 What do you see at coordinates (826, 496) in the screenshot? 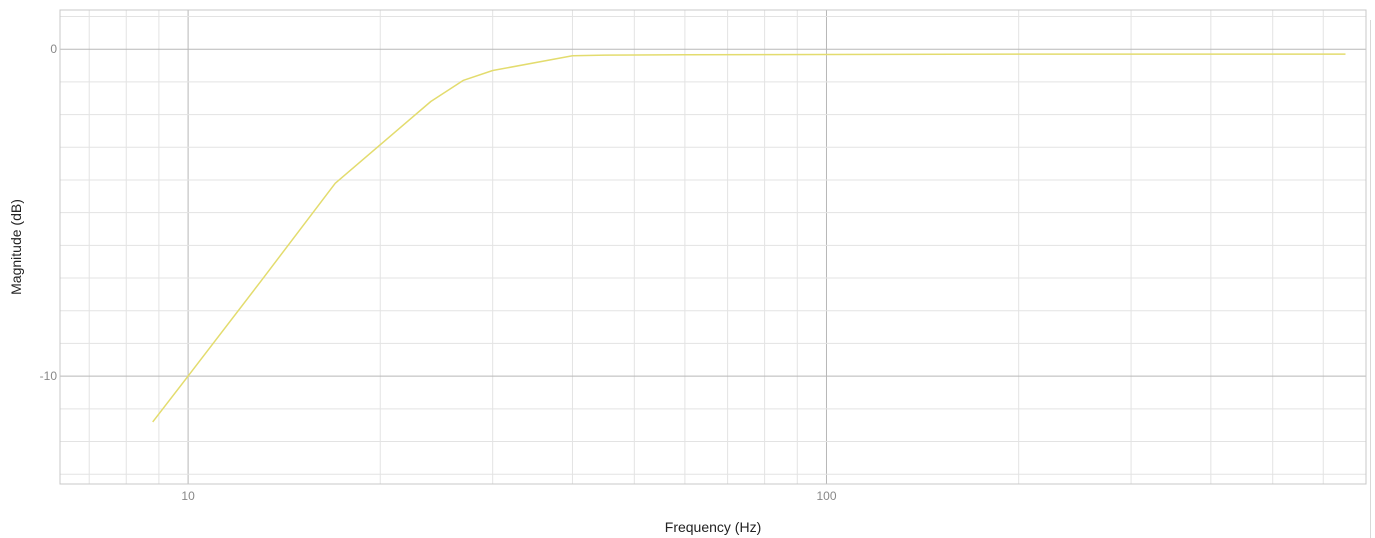
I see `x-tick-label: 100` at bounding box center [826, 496].